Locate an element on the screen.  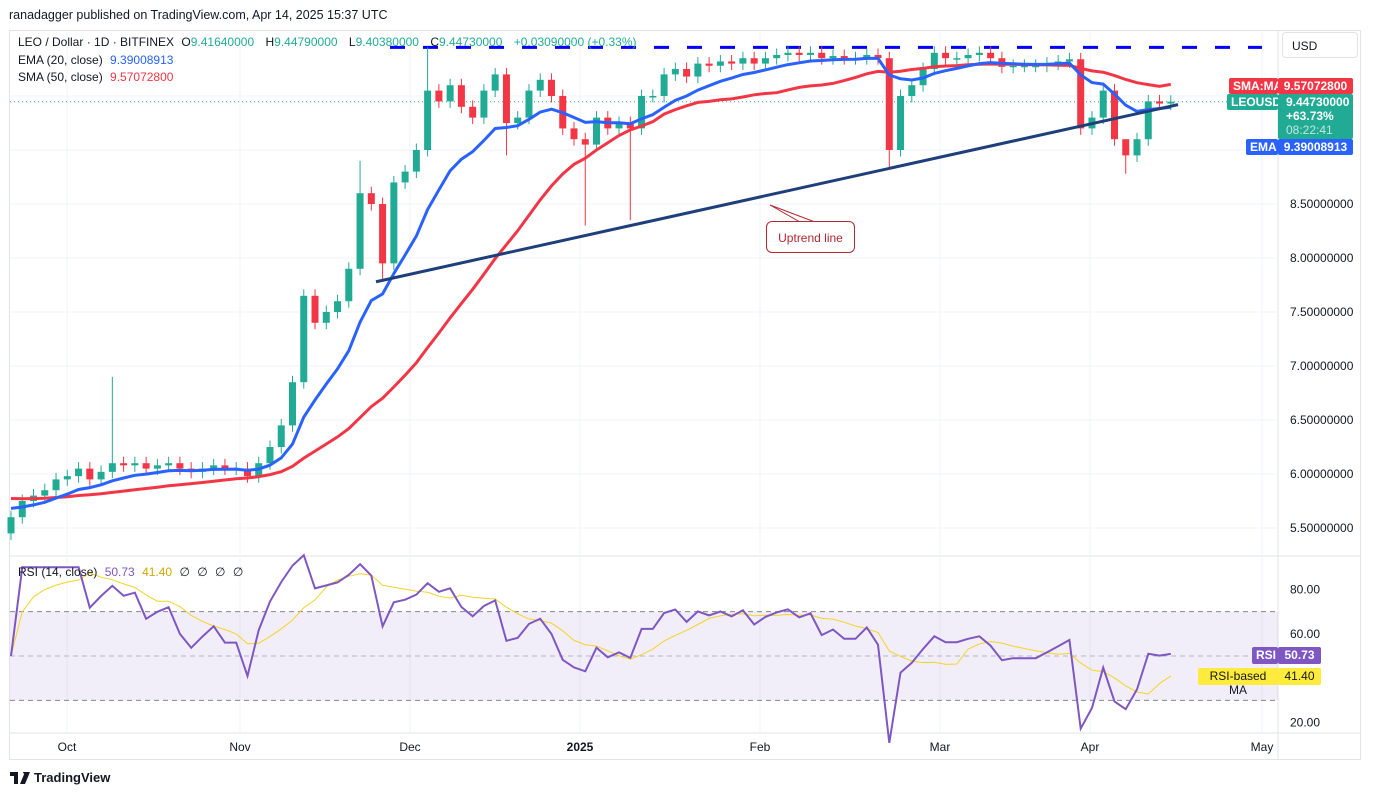
currency-selector: USD is located at coordinates (1320, 45).